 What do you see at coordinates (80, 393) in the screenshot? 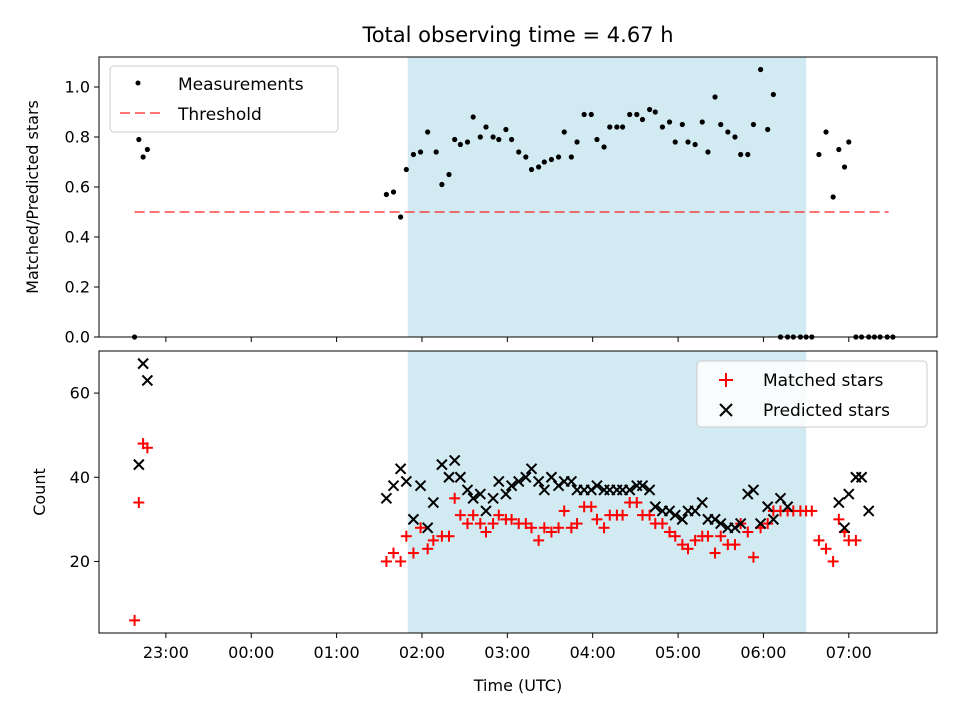
I see `y-tick-label: 60` at bounding box center [80, 393].